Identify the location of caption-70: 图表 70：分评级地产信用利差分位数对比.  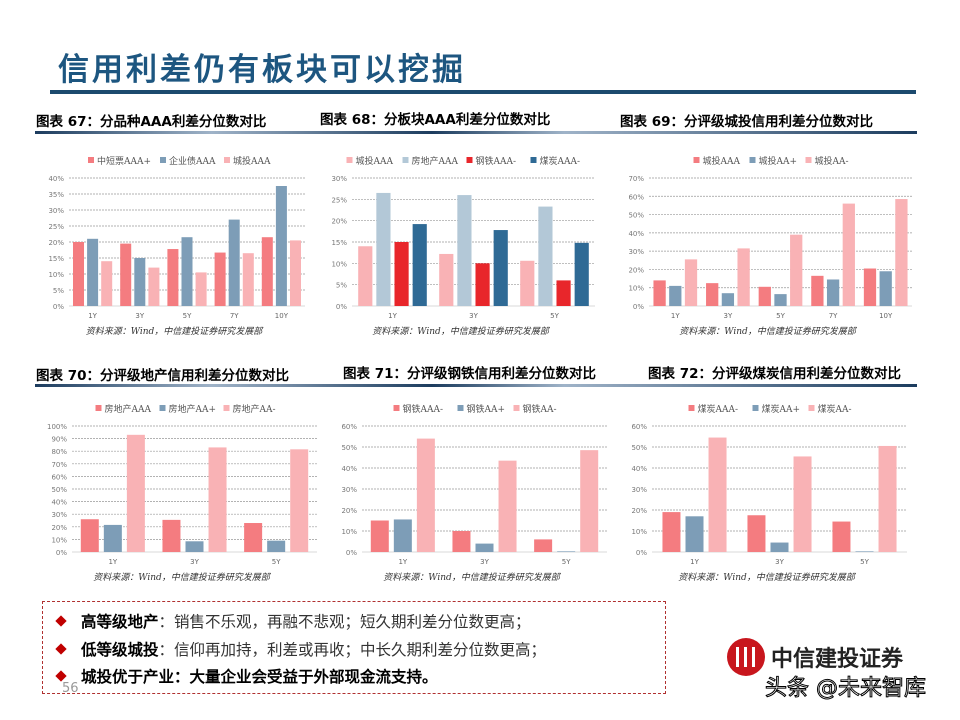
(162, 376).